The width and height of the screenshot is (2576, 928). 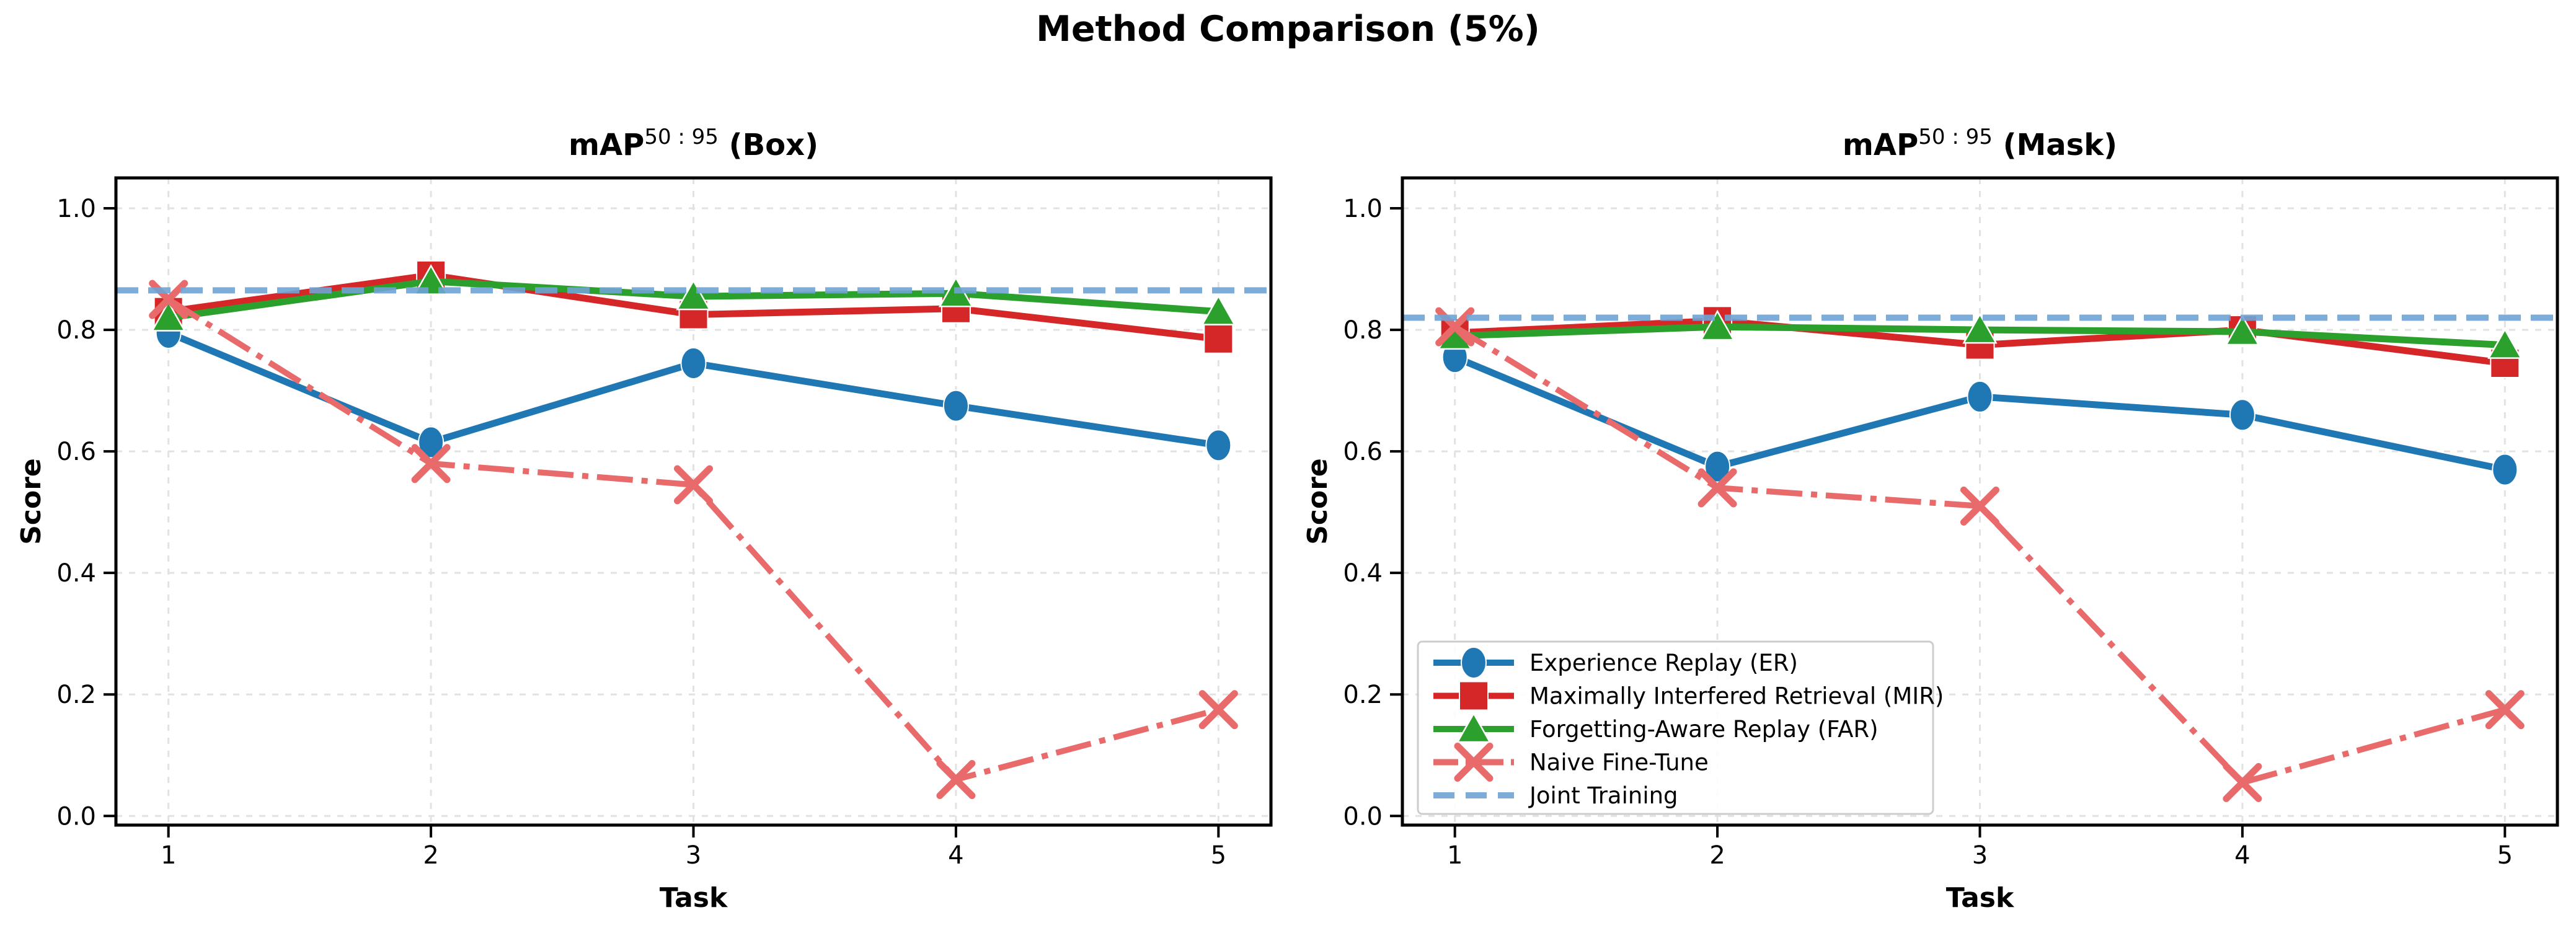 What do you see at coordinates (1619, 762) in the screenshot?
I see `legend-label: Naive Fine-Tune` at bounding box center [1619, 762].